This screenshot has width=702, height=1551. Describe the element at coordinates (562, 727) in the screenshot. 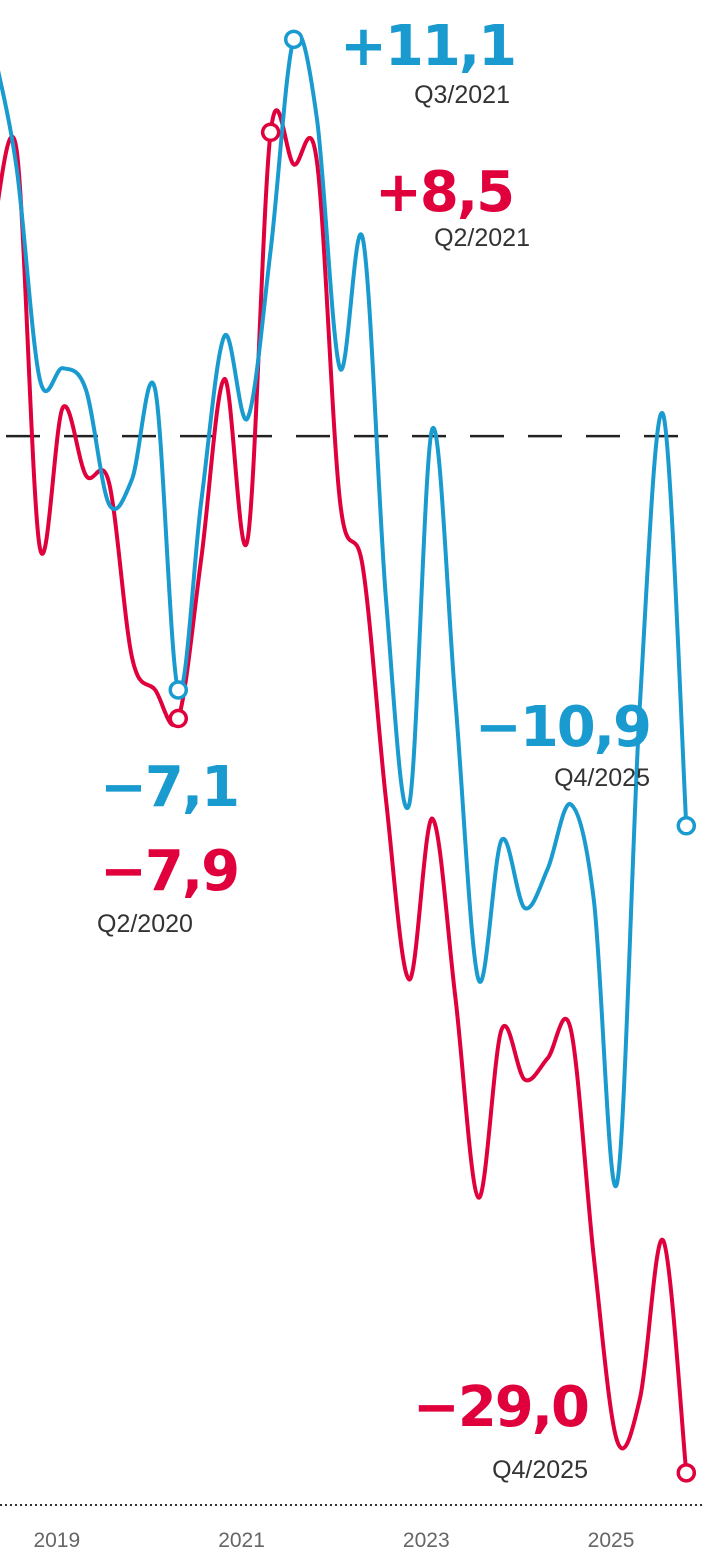

I see `value-label: −10,9` at that location.